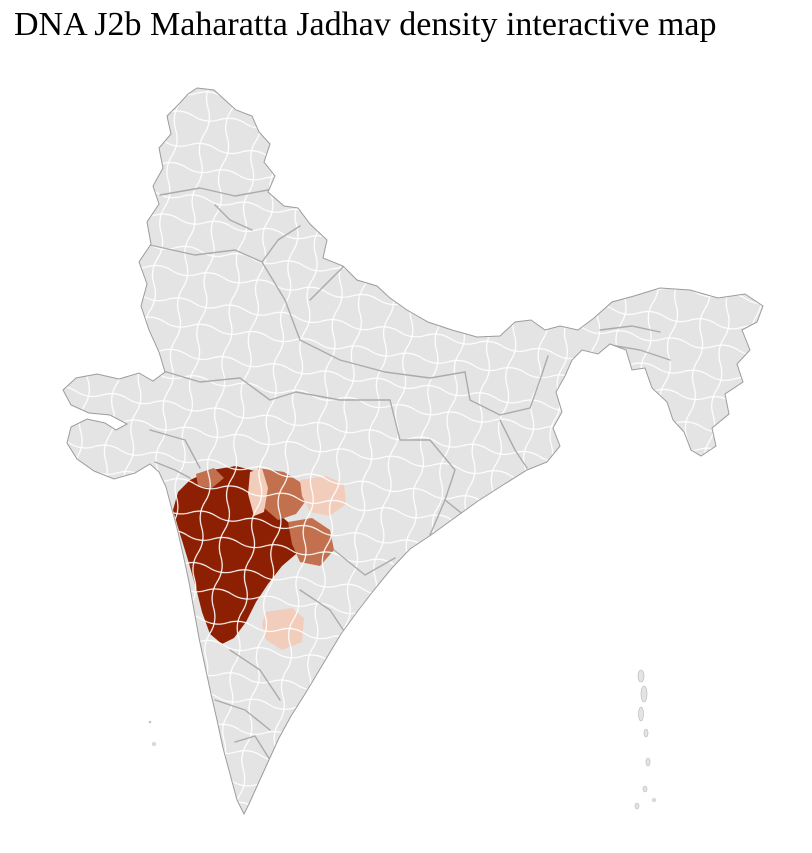 This screenshot has width=812, height=853. What do you see at coordinates (645, 739) in the screenshot?
I see `andaman-nicobar-islands` at bounding box center [645, 739].